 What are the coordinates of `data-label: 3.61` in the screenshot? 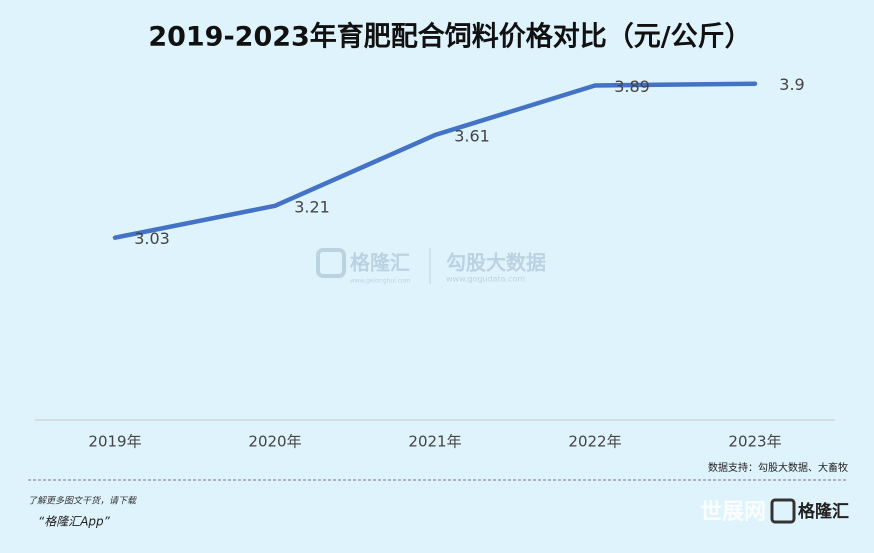 It's located at (472, 136).